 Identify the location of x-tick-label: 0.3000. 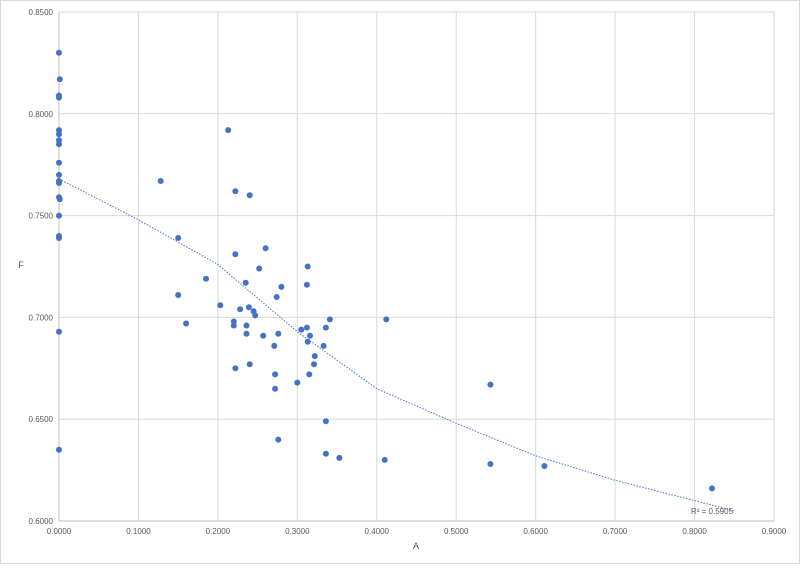
(297, 531).